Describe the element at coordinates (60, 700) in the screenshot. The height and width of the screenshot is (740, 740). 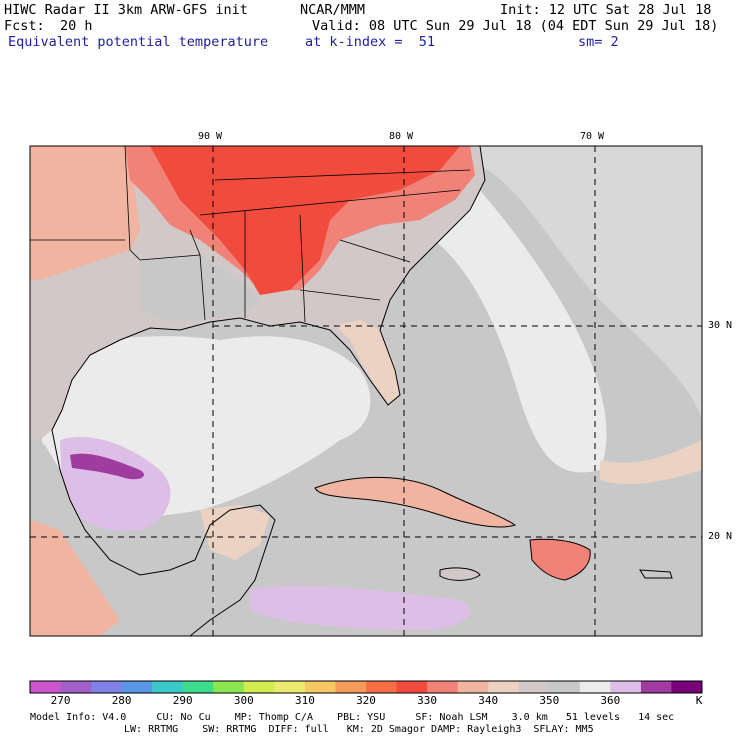
I see `colorbar-tick-label: 270` at that location.